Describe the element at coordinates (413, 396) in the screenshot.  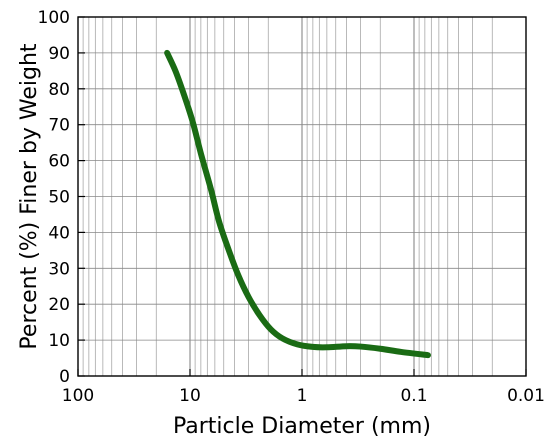
I see `x-tick-label: 0.1` at that location.